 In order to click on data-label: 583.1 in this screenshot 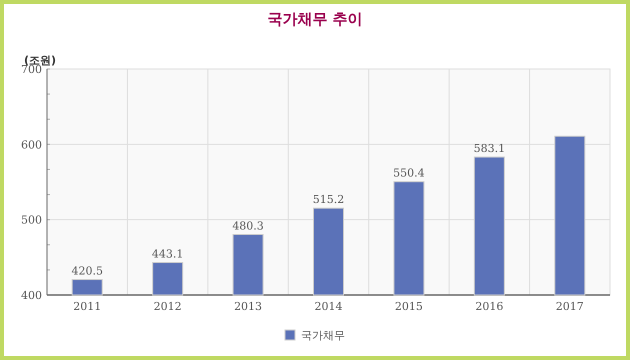, I will do `click(490, 149)`.